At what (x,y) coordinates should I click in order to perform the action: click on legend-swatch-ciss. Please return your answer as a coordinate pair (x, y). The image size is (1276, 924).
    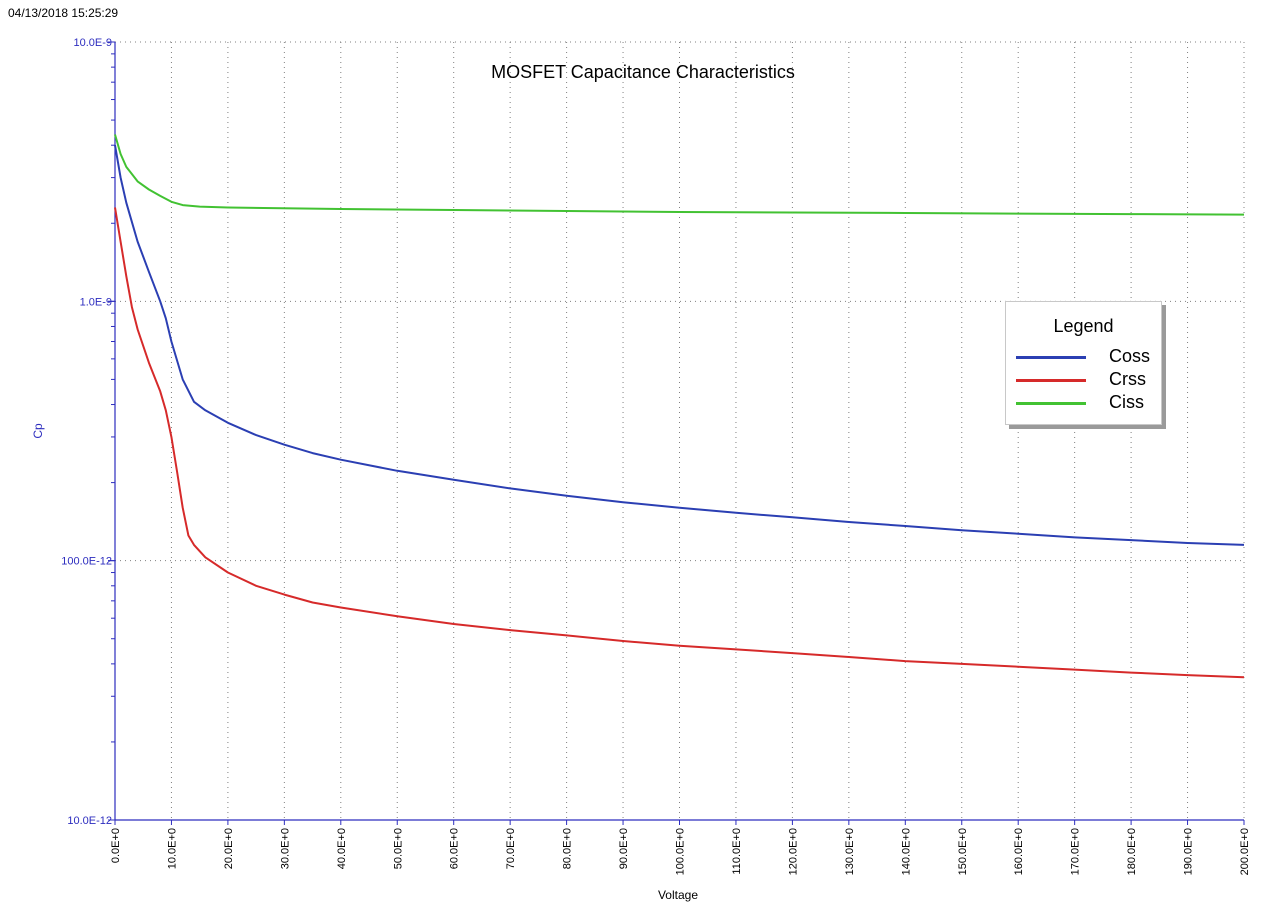
    Looking at the image, I should click on (1051, 403).